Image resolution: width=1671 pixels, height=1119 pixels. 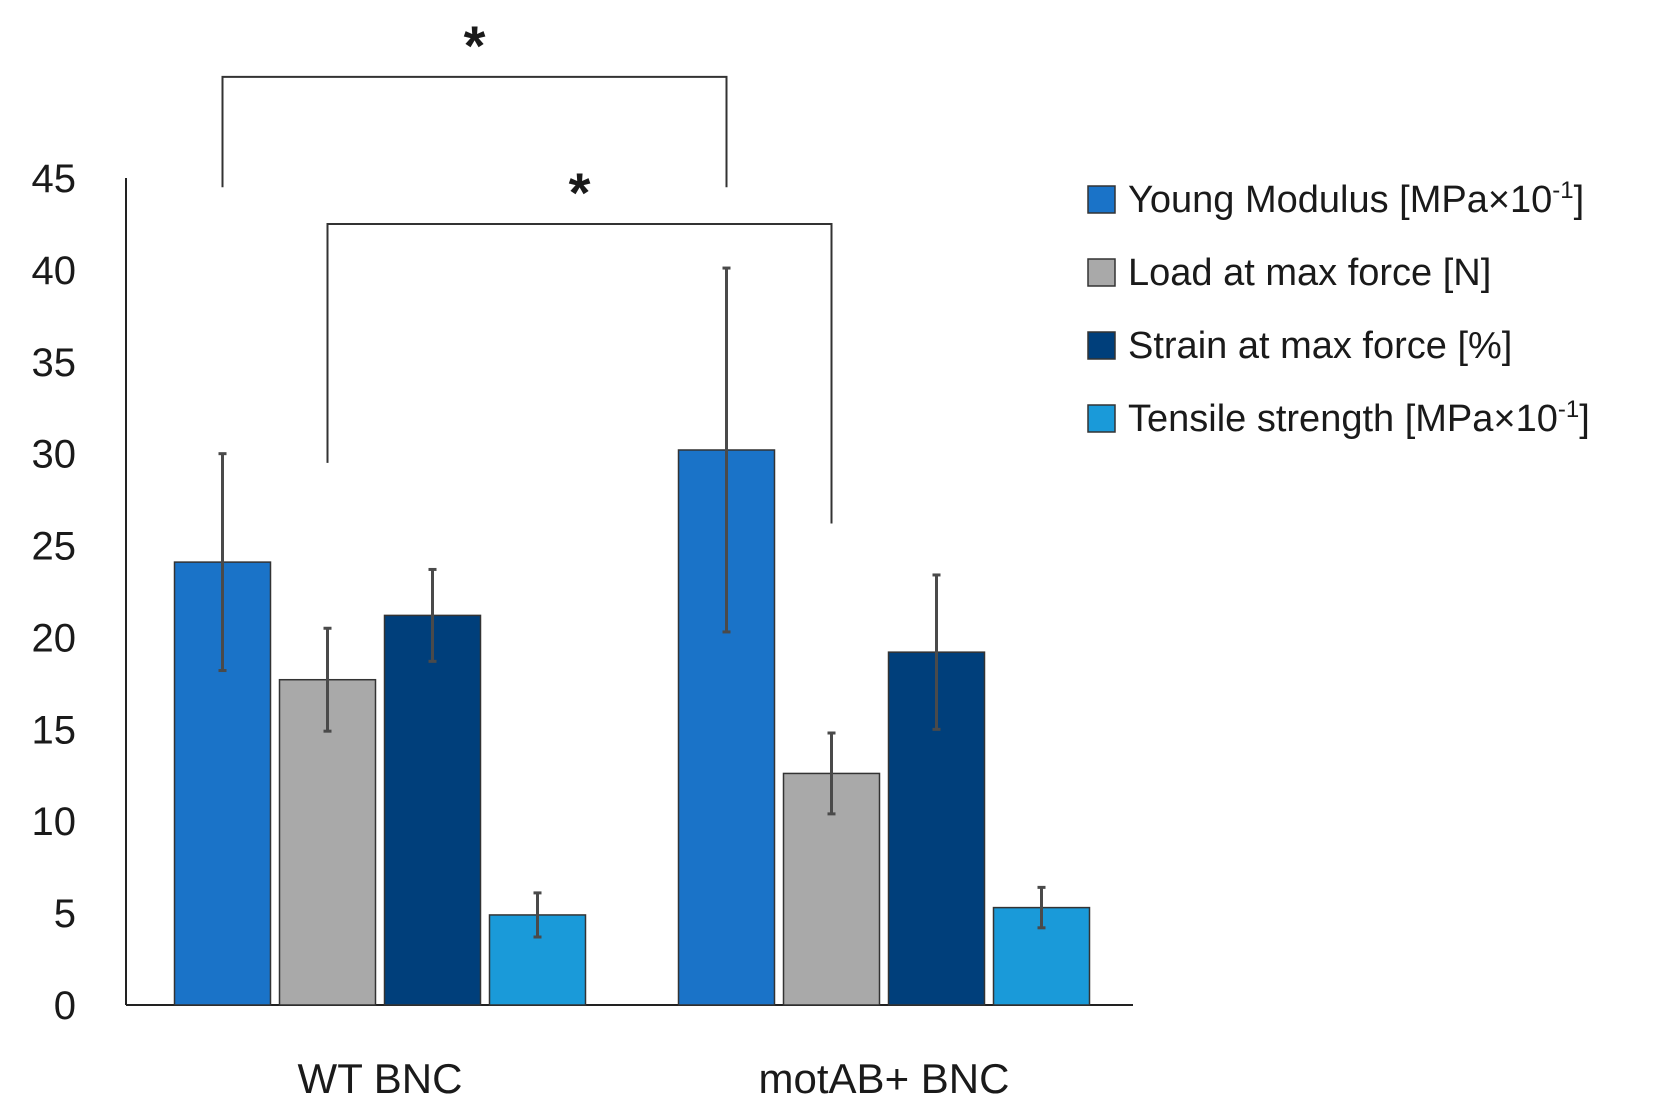 What do you see at coordinates (380, 1078) in the screenshot?
I see `x-category-label: WT BNC` at bounding box center [380, 1078].